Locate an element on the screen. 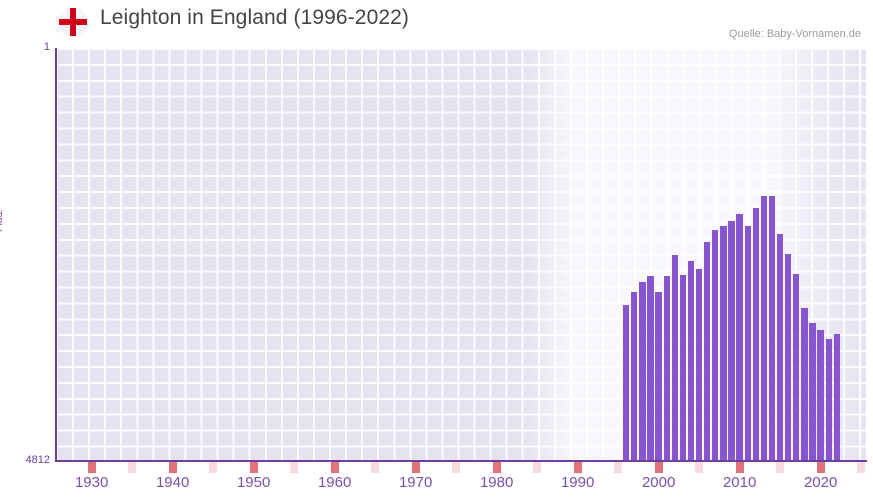 This screenshot has height=502, width=873. x-tick-mark-2000 is located at coordinates (658, 467).